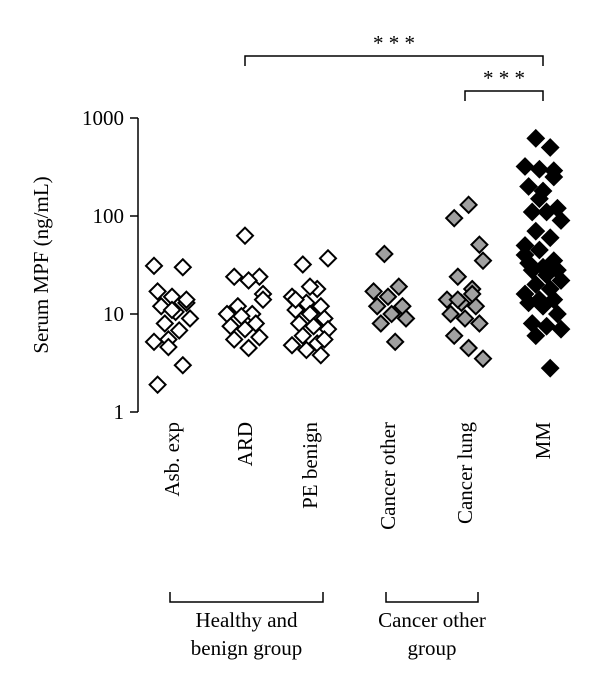  What do you see at coordinates (109, 216) in the screenshot?
I see `y-tick-label: 100` at bounding box center [109, 216].